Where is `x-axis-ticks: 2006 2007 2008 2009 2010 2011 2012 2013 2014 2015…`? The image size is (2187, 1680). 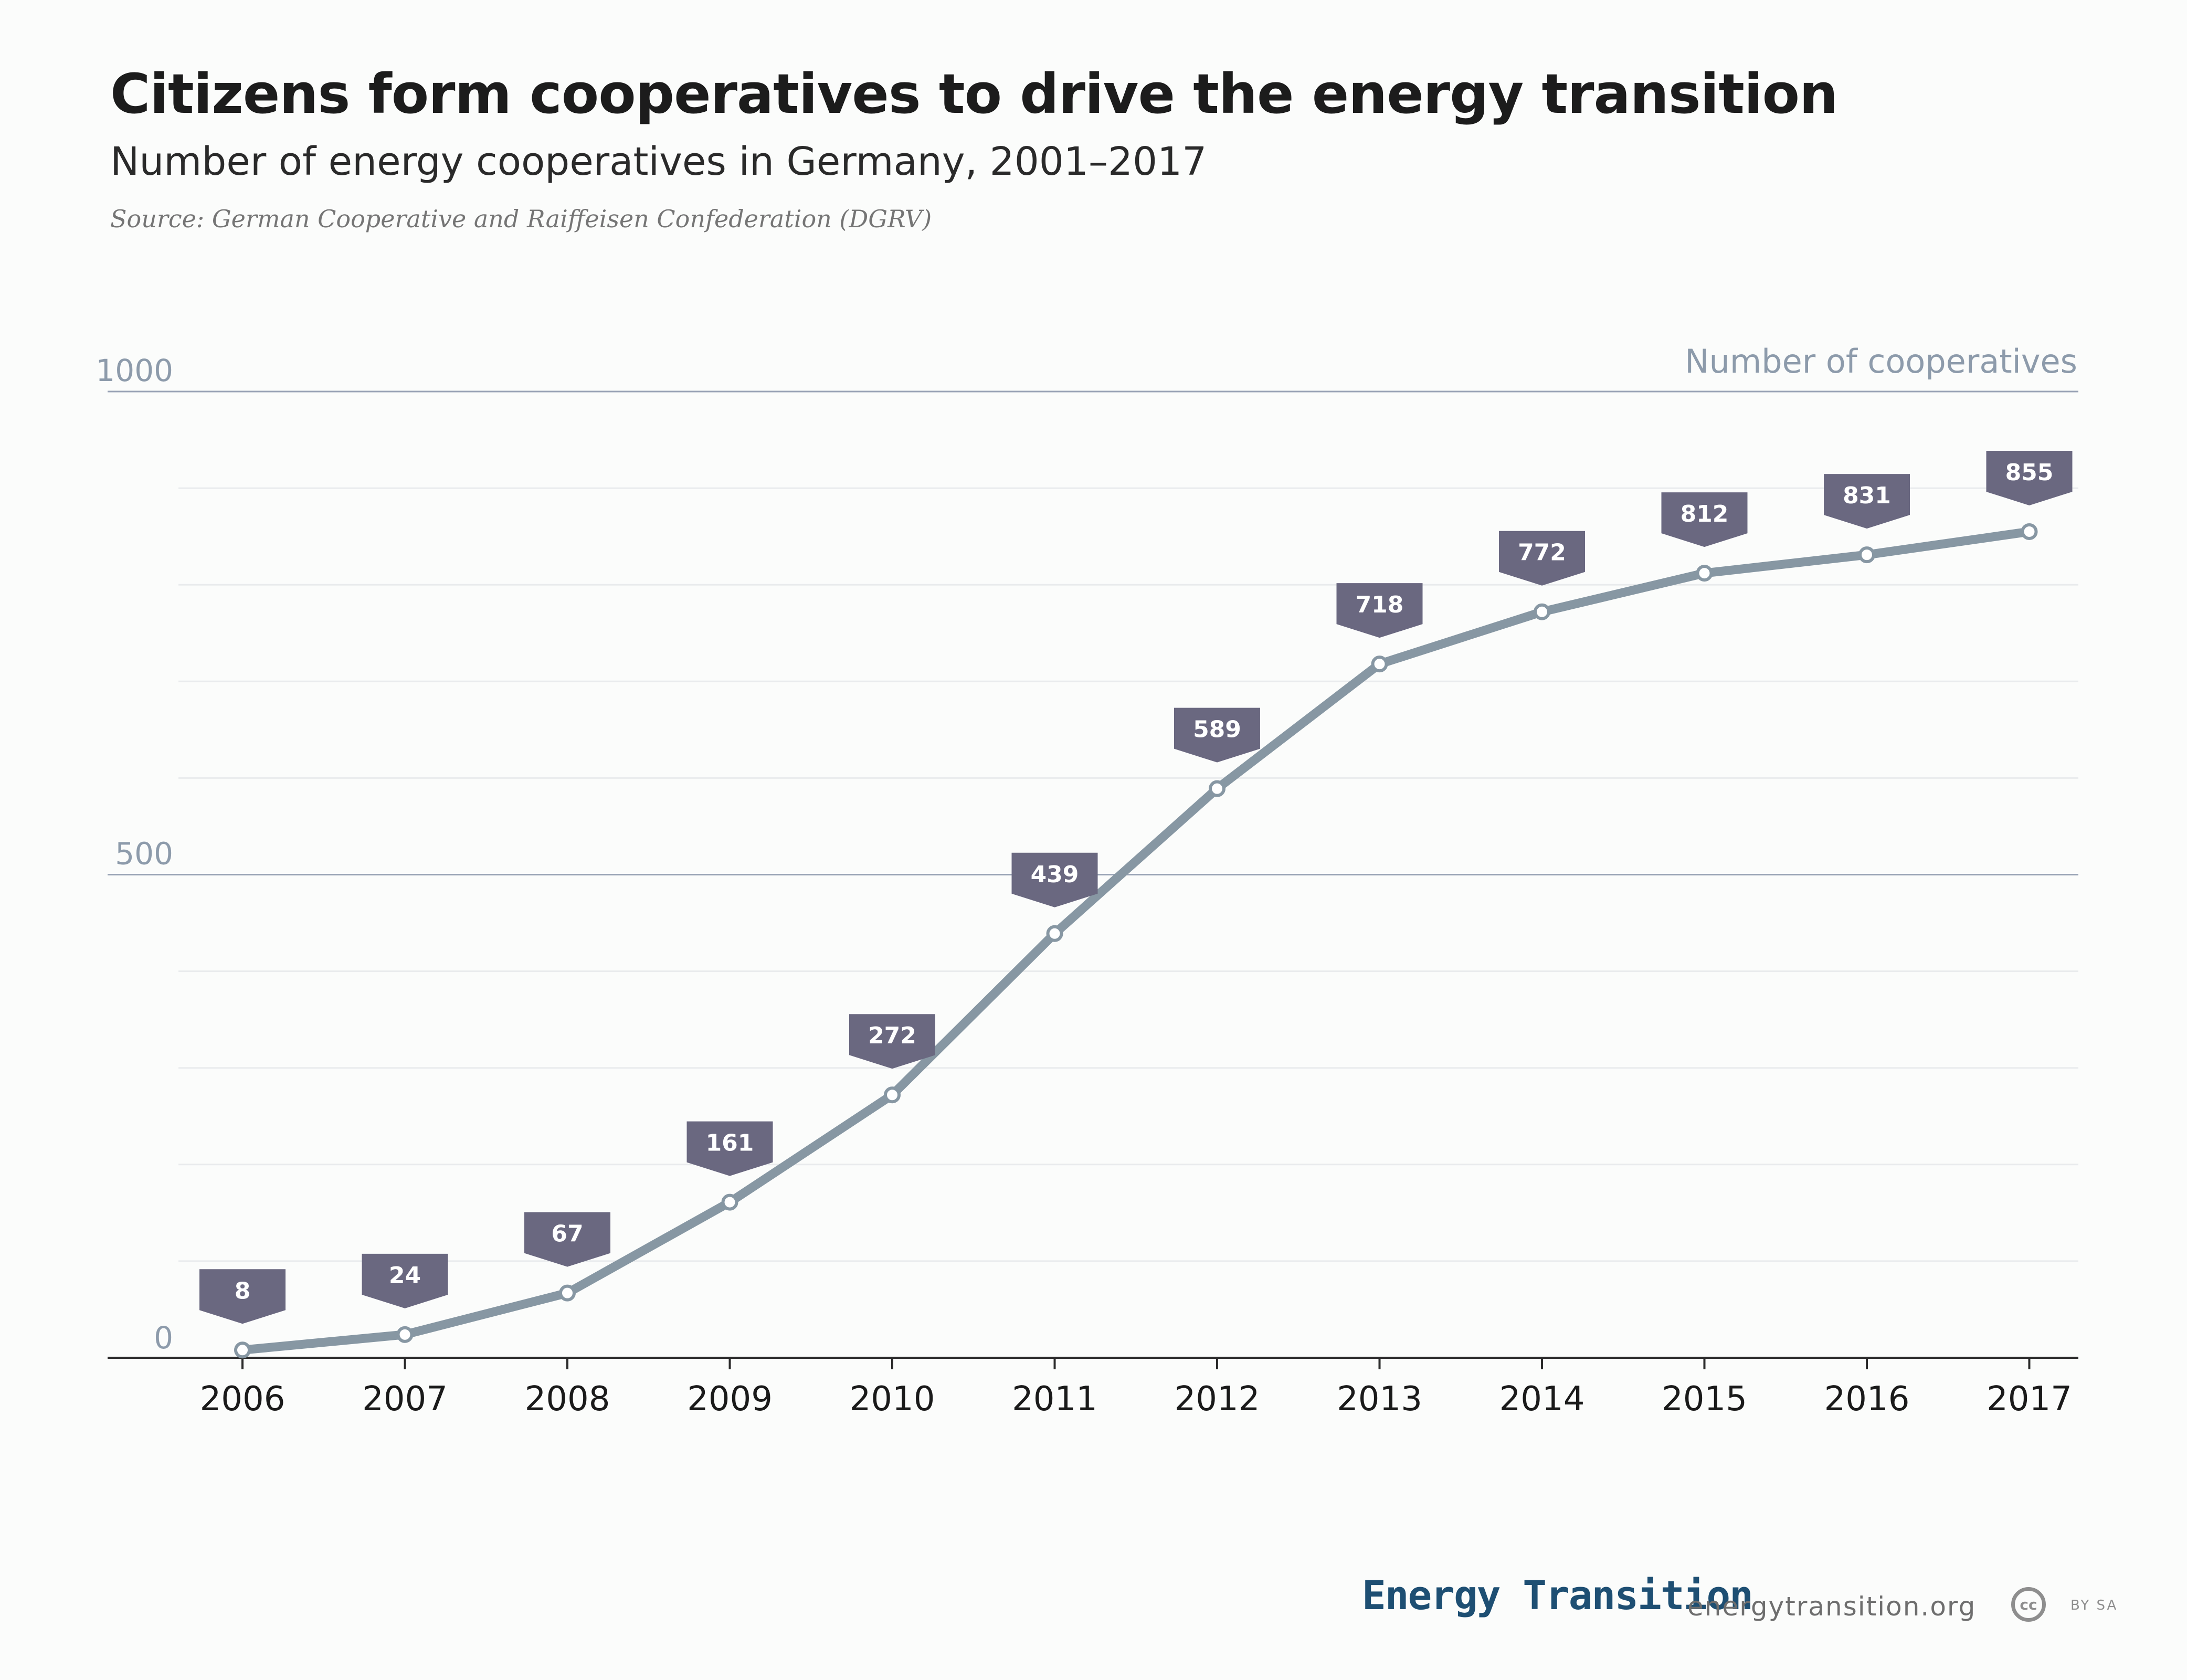
x-axis-ticks: 2006 2007 2008 2009 2010 2011 2012 2013 2014 2015… is located at coordinates (1136, 1388).